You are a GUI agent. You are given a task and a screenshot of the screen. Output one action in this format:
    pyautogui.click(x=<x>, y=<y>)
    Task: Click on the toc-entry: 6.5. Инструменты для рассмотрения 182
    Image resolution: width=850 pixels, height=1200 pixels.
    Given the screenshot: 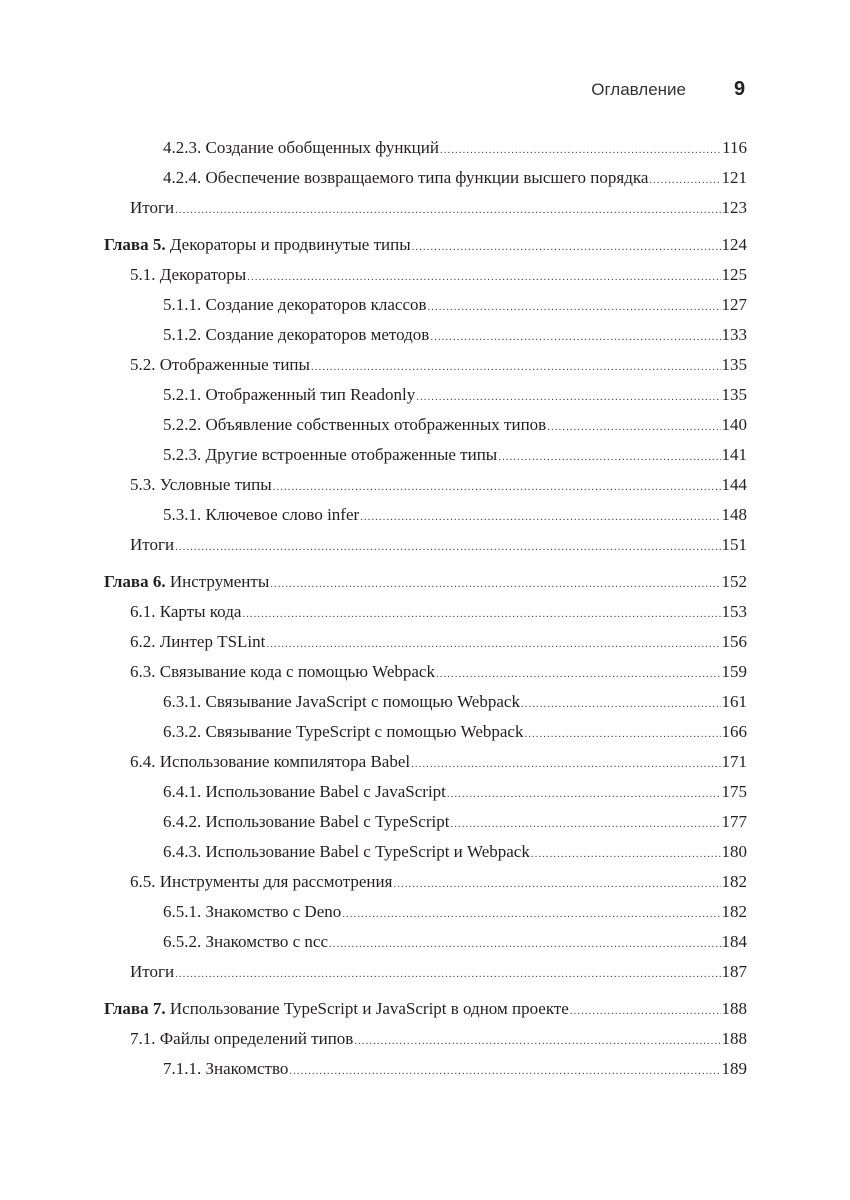 What is the action you would take?
    pyautogui.click(x=425, y=882)
    